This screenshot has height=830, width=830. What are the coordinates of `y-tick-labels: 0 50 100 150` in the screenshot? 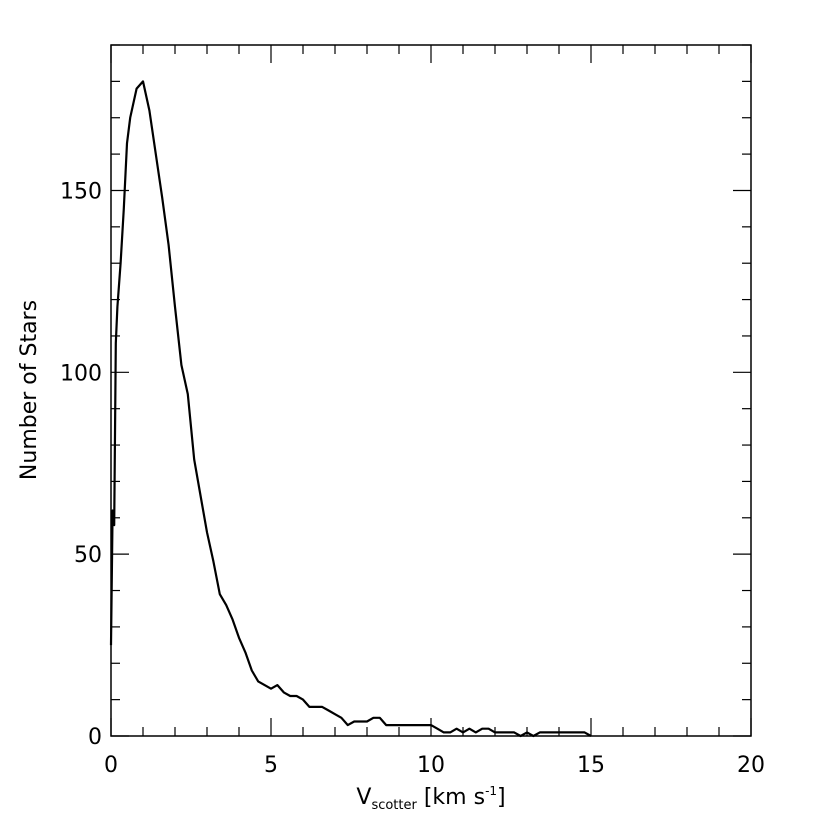 It's located at (81, 464).